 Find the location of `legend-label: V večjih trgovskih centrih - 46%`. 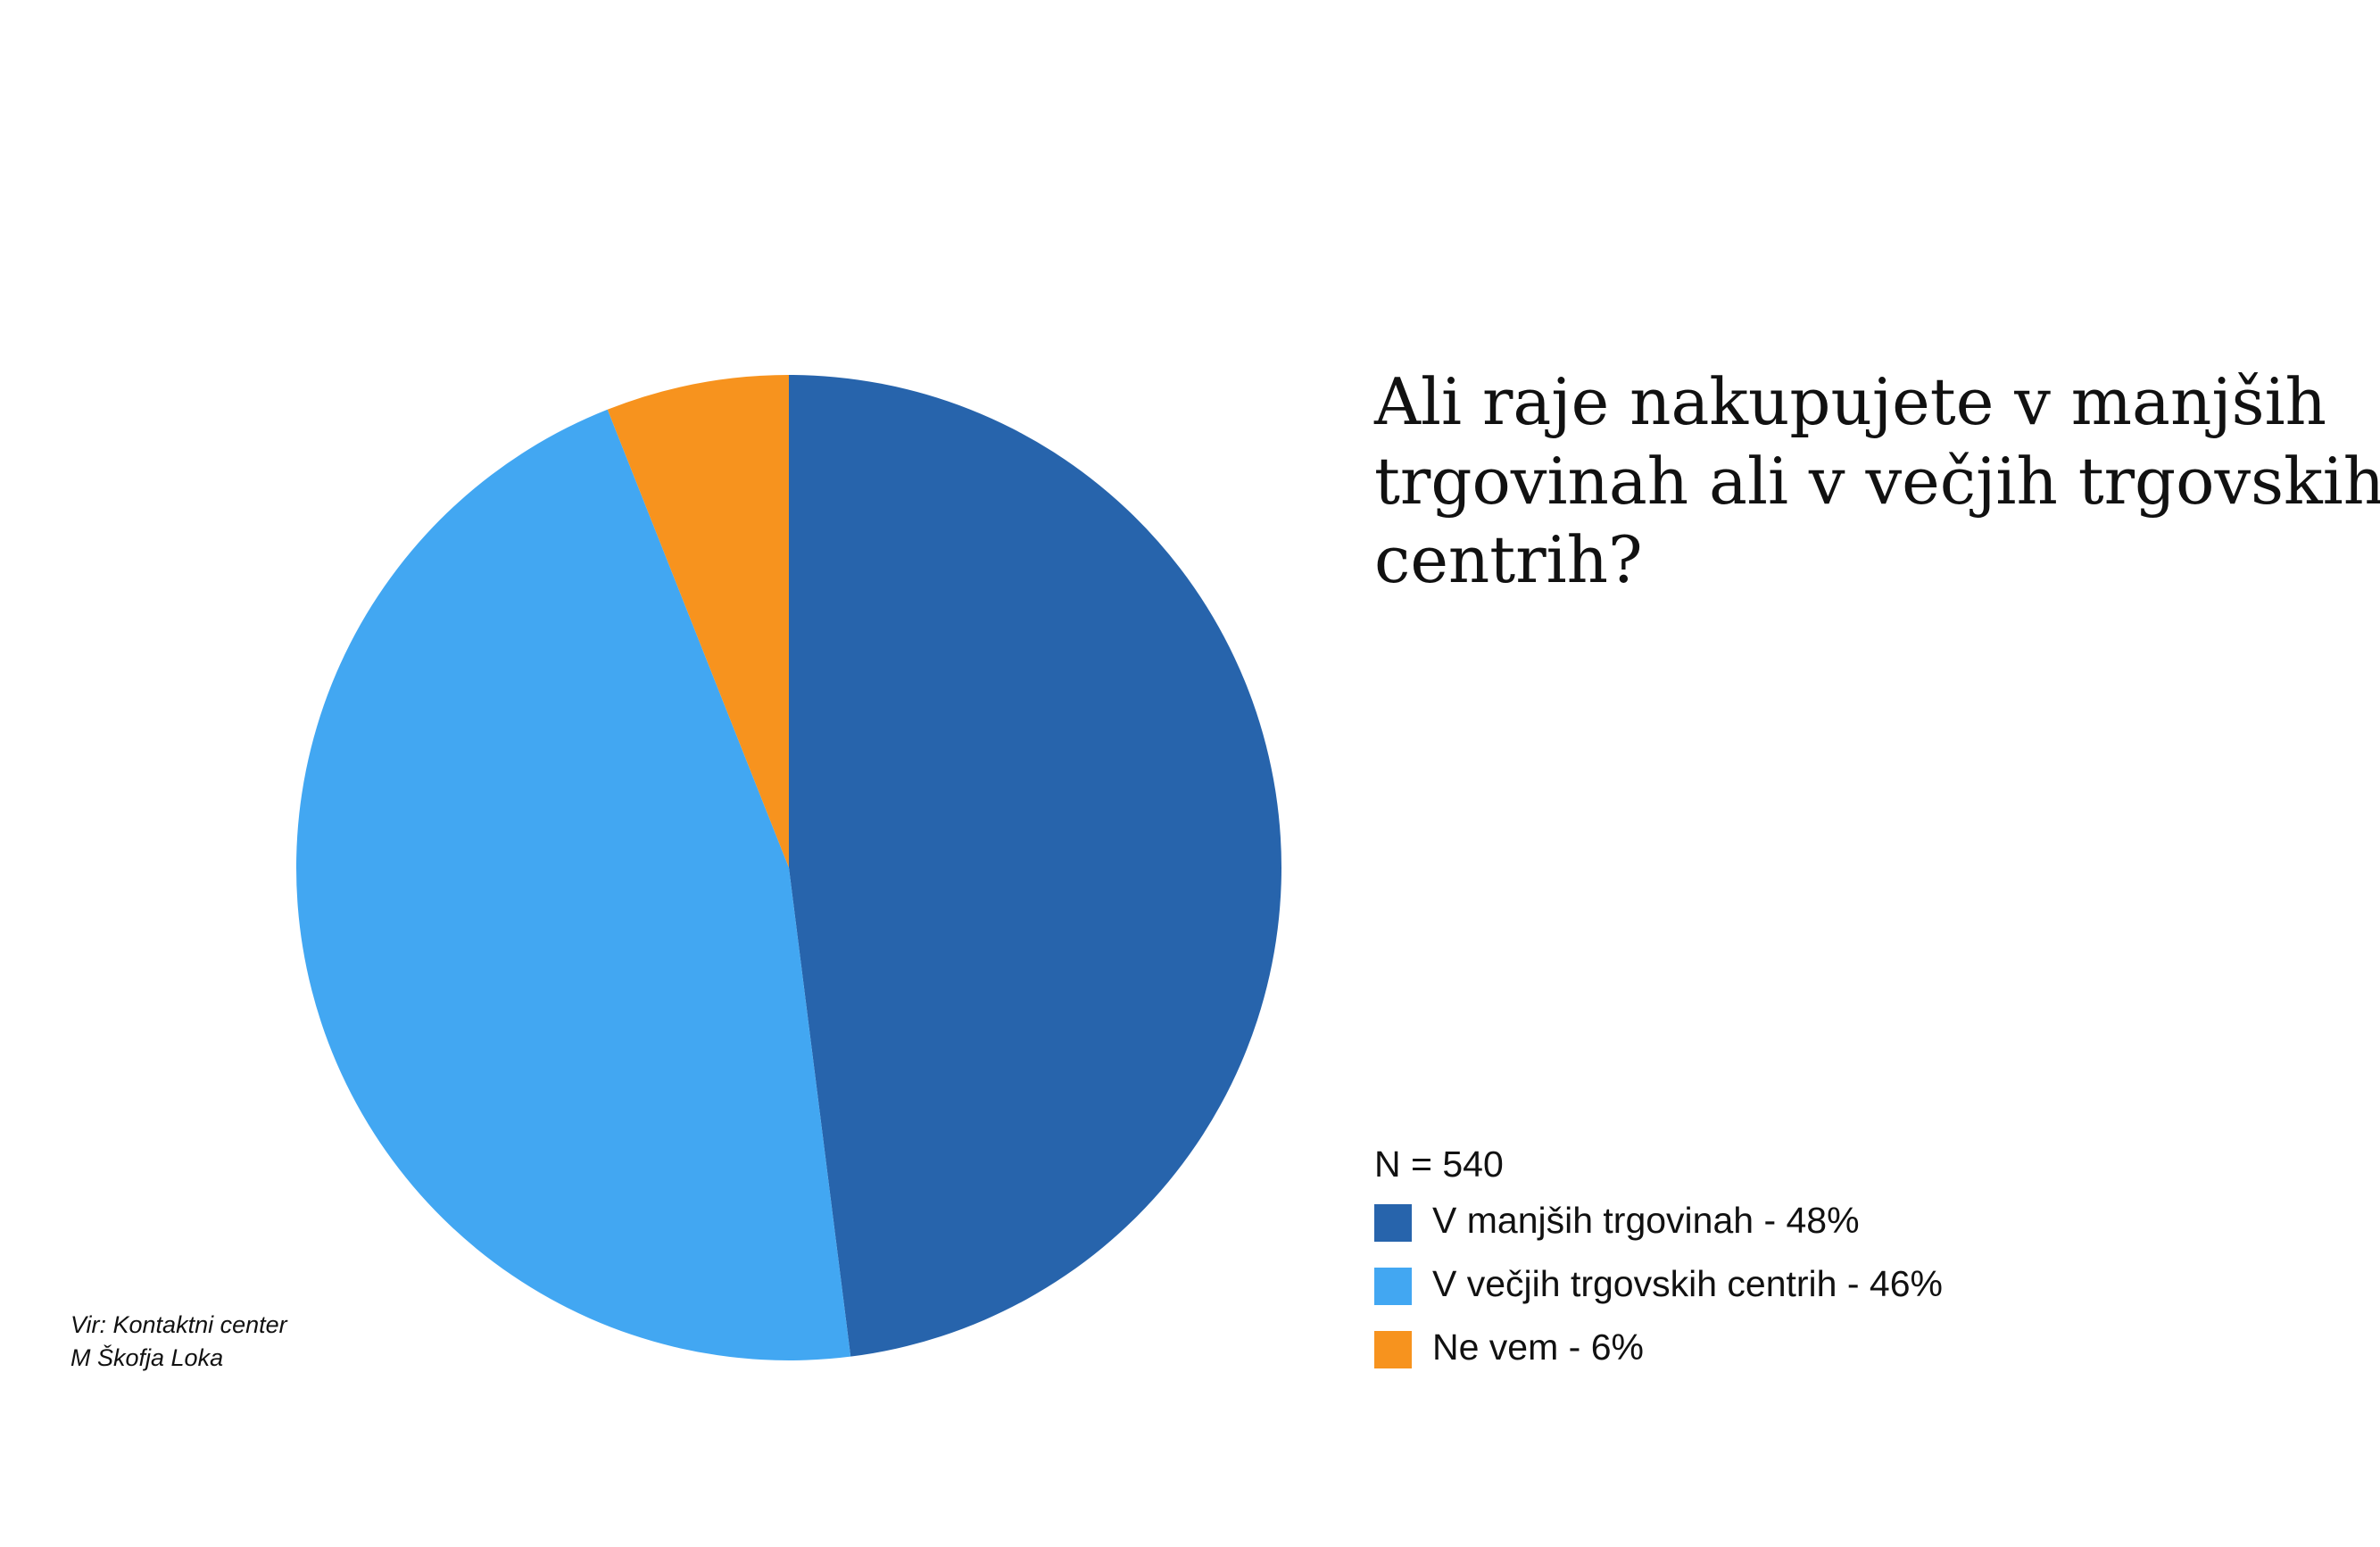

legend-label: V večjih trgovskih centrih - 46% is located at coordinates (1688, 1283).